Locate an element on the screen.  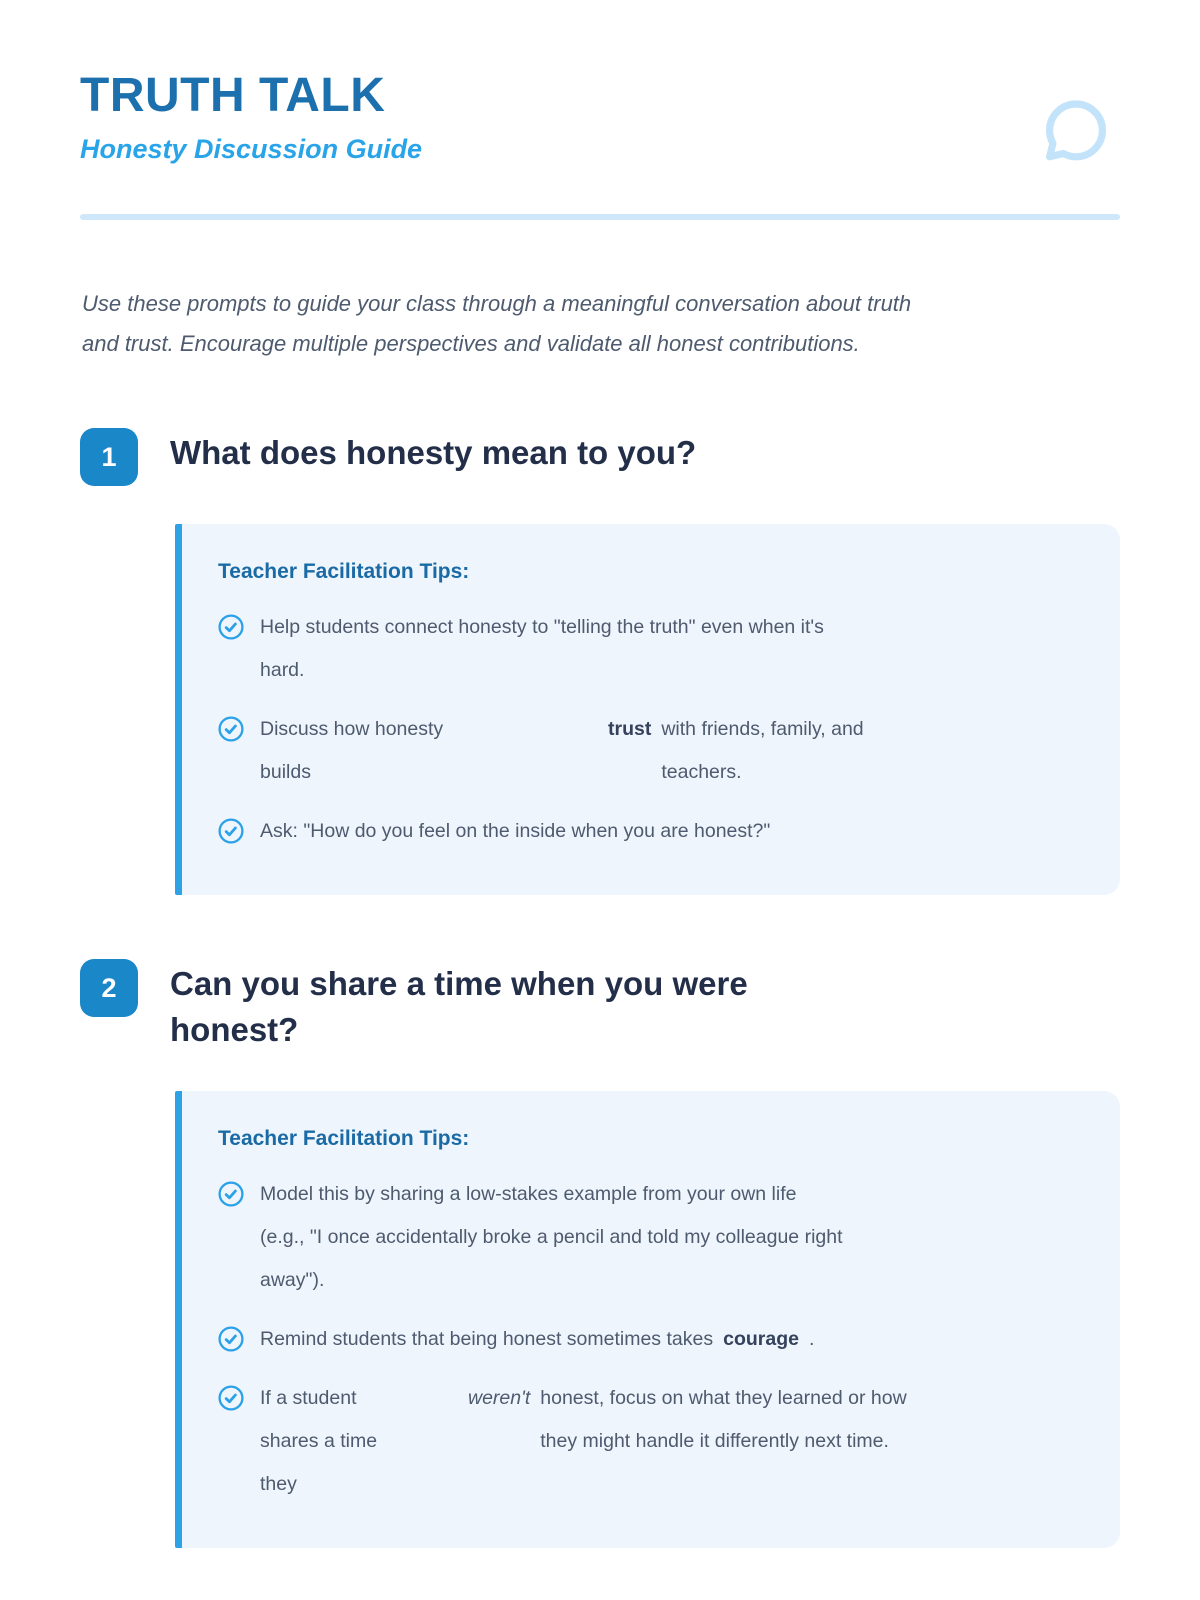
tip-segment: with friends, family, and teachers. is located at coordinates (762, 750).